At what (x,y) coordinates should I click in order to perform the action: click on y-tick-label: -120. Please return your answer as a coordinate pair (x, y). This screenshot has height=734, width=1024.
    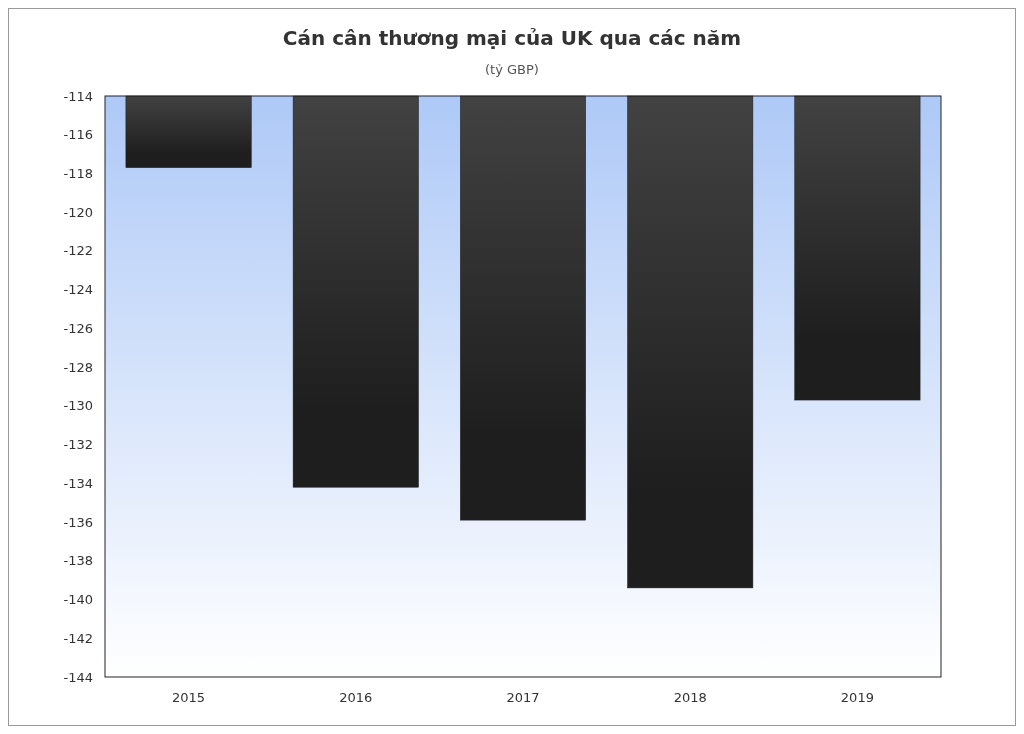
    Looking at the image, I should click on (78, 212).